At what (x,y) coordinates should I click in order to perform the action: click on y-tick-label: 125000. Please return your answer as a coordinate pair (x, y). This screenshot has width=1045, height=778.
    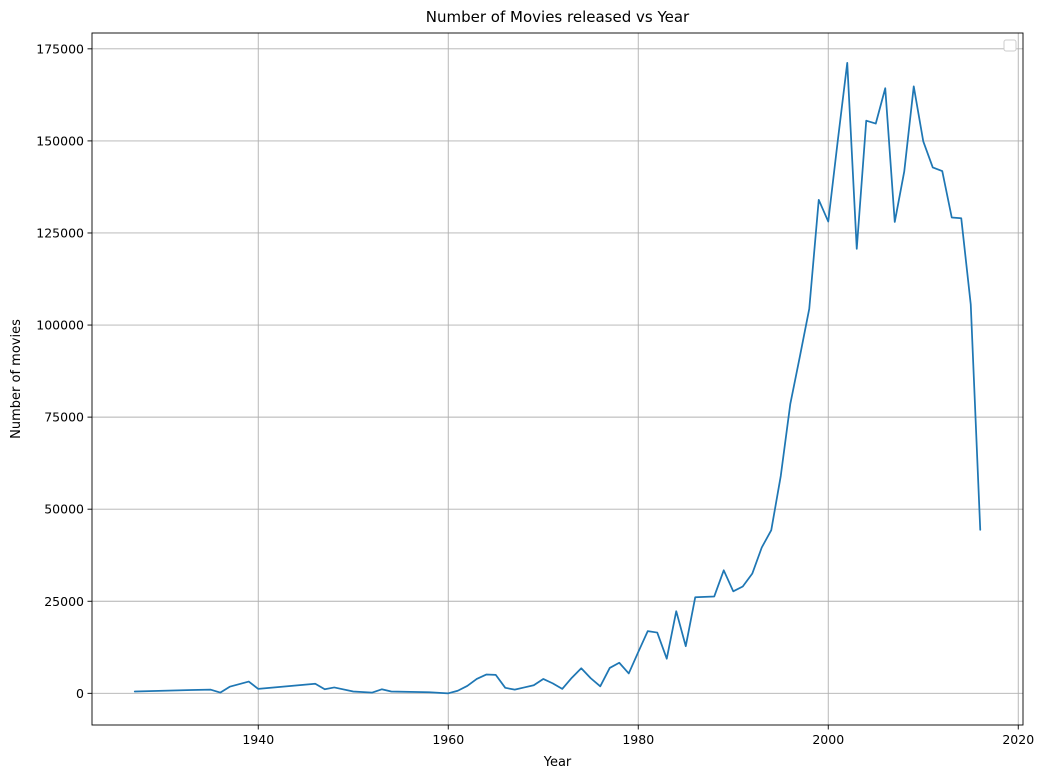
    Looking at the image, I should click on (60, 232).